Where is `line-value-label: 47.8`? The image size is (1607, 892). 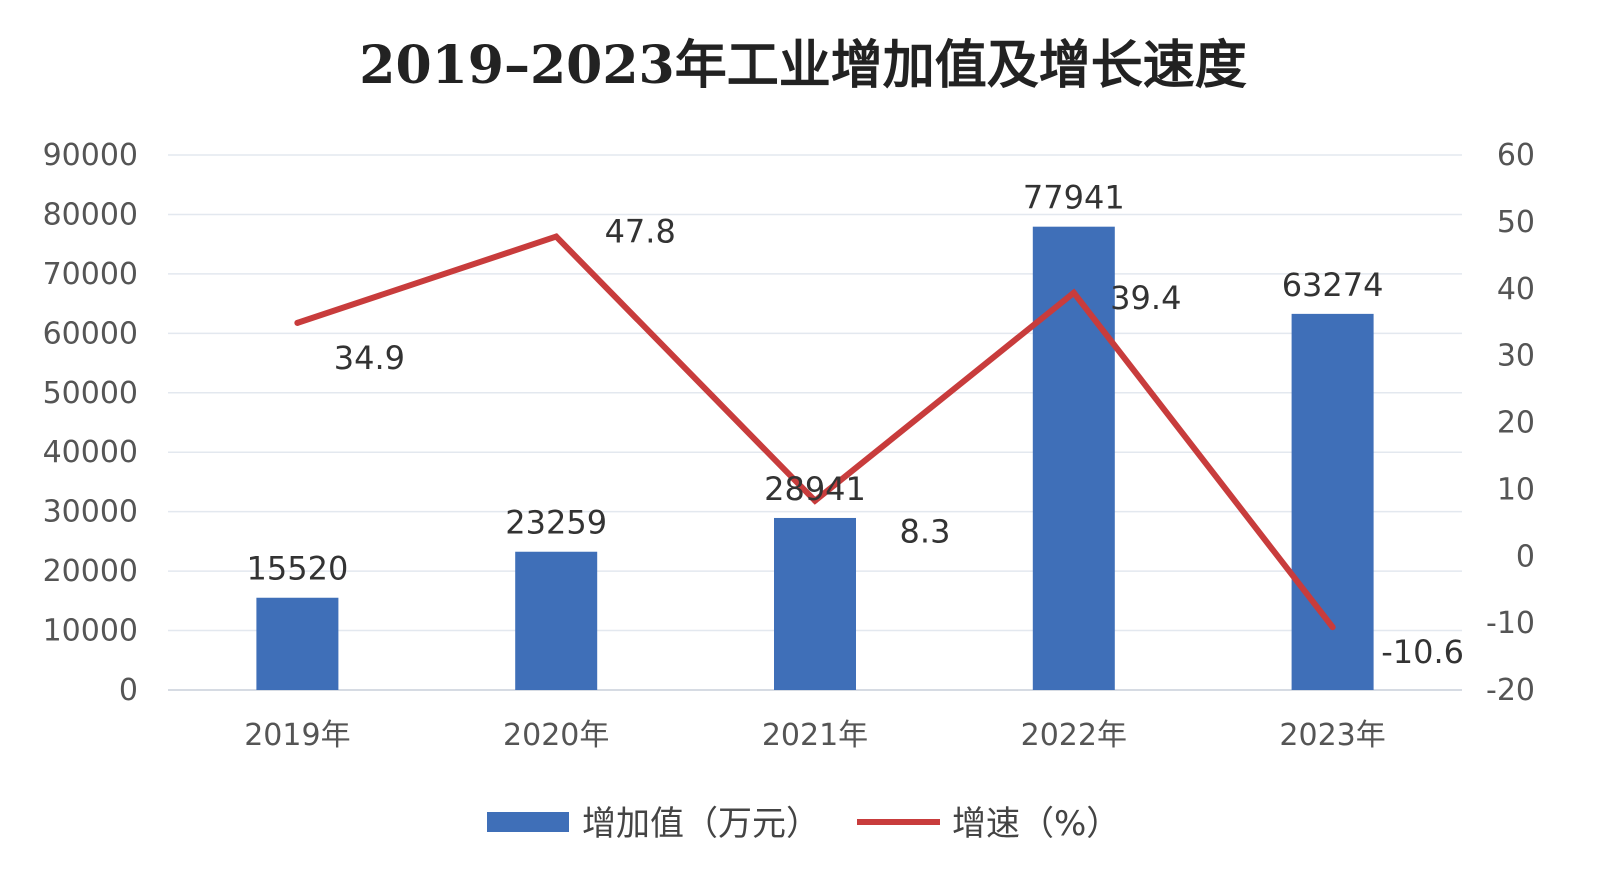
line-value-label: 47.8 is located at coordinates (640, 232).